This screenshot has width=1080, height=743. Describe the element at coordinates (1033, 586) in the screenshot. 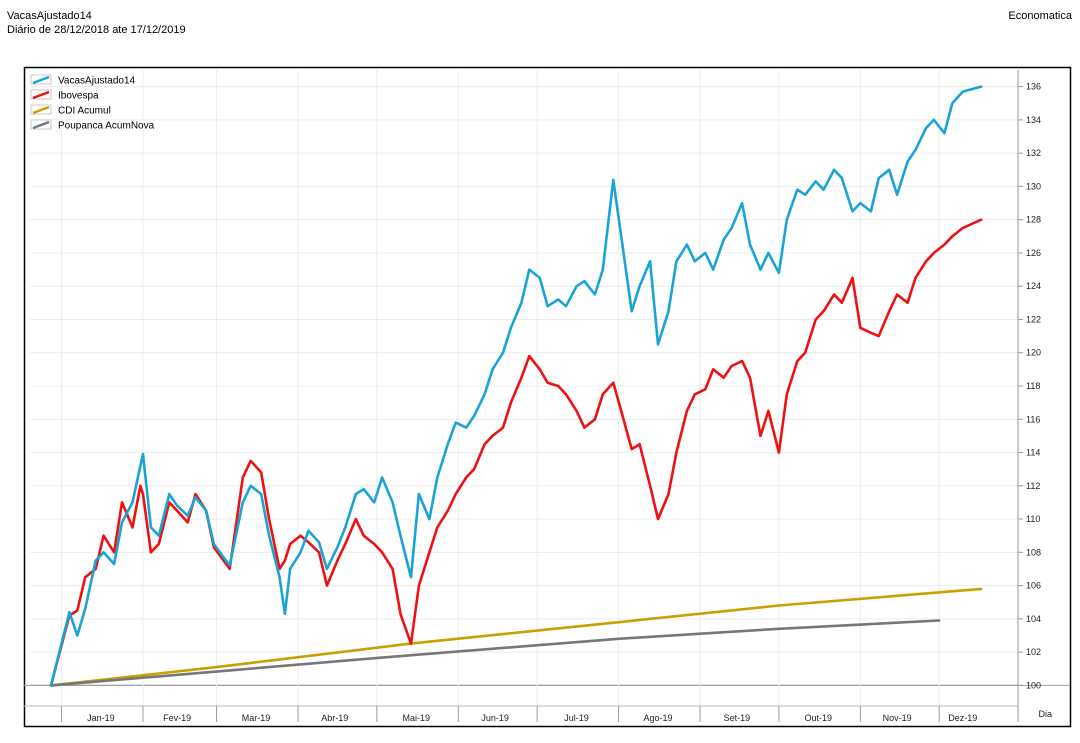

I see `y-tick-label: 106` at that location.